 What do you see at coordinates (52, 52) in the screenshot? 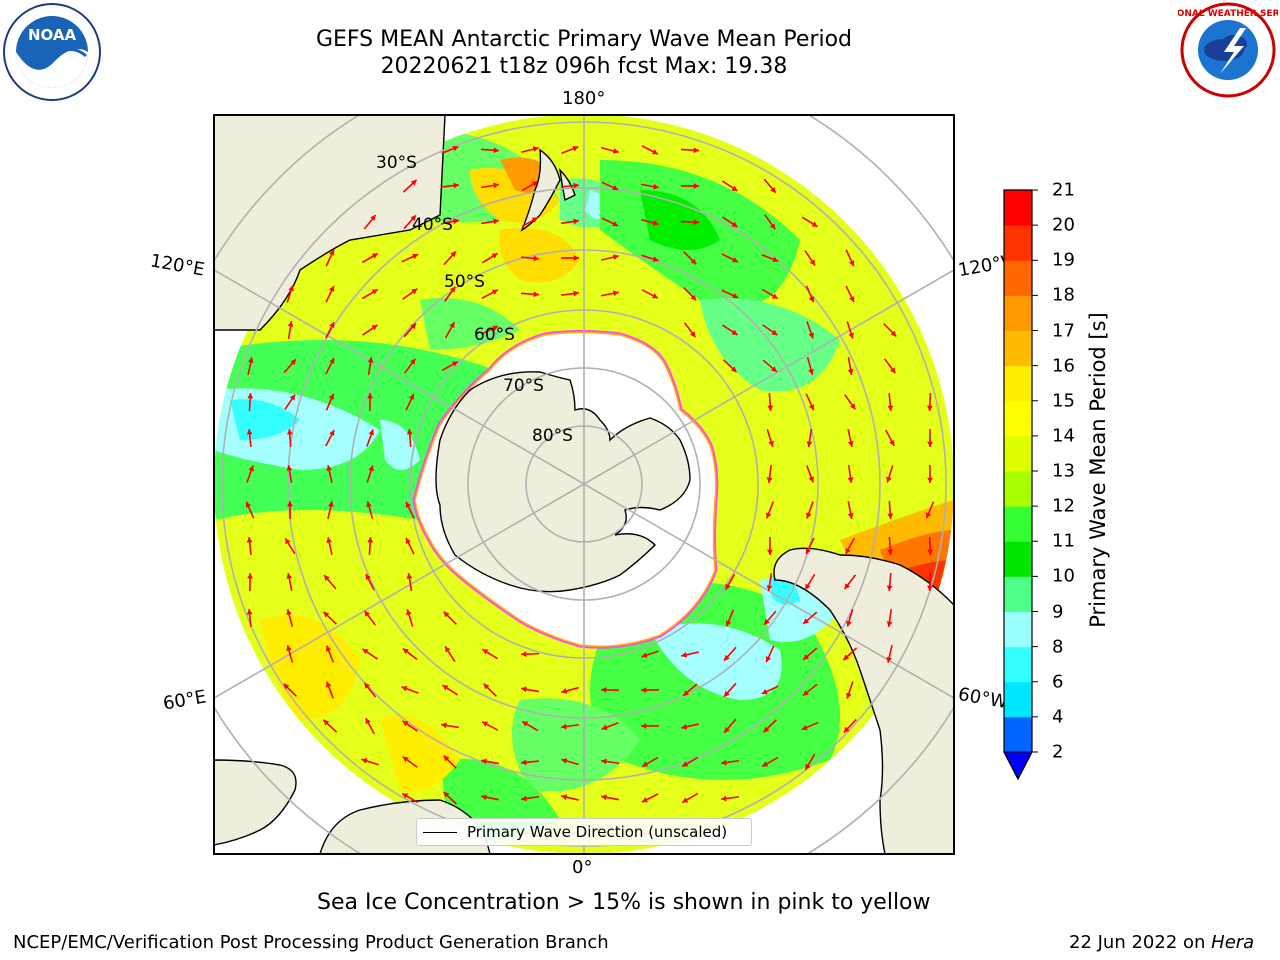
I see `noaa-logo: NOAA` at bounding box center [52, 52].